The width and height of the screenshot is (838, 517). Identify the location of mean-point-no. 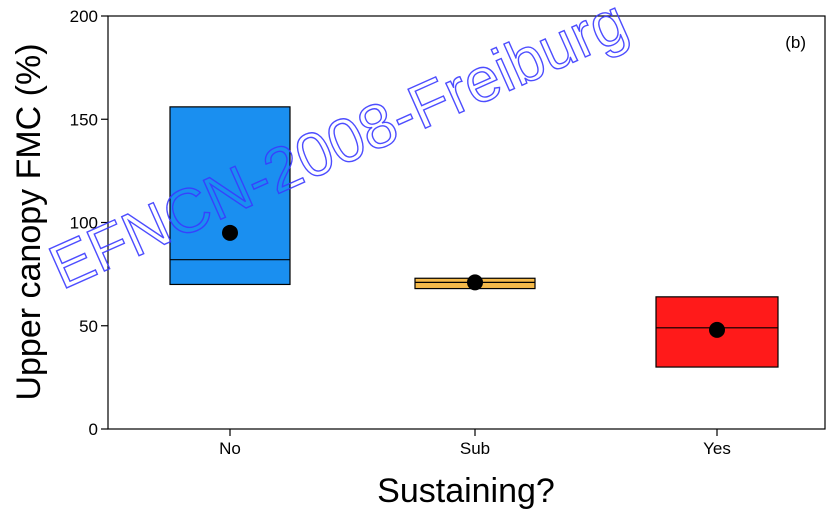
(230, 232).